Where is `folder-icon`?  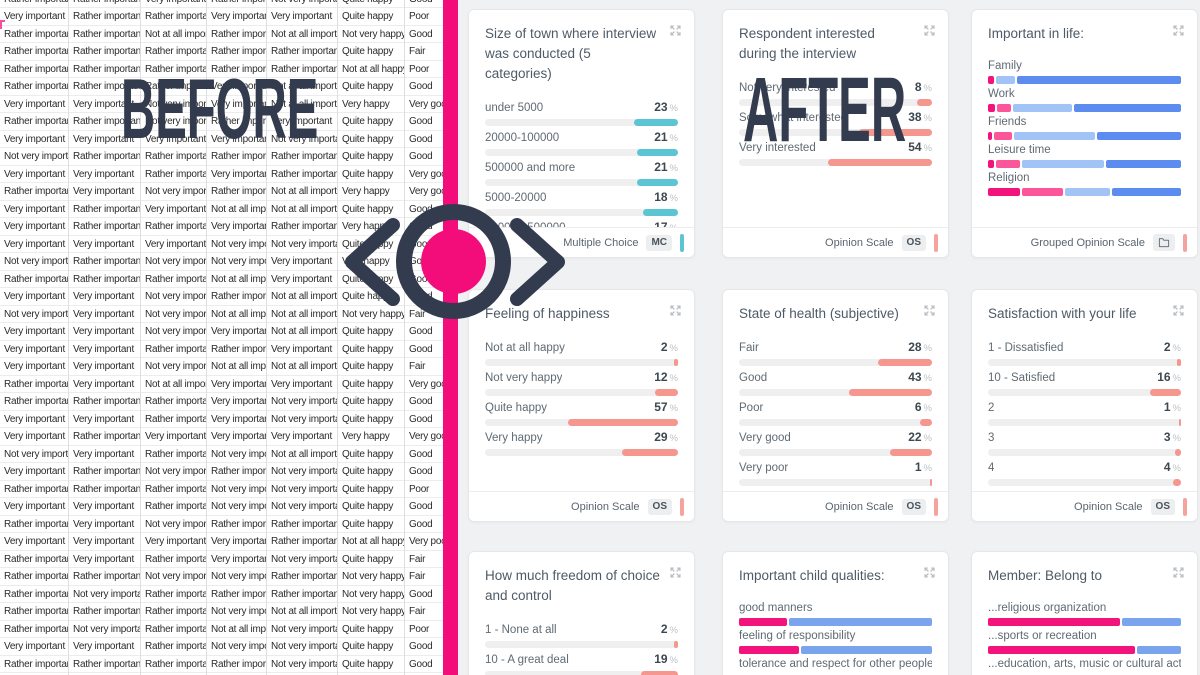
folder-icon is located at coordinates (1164, 242).